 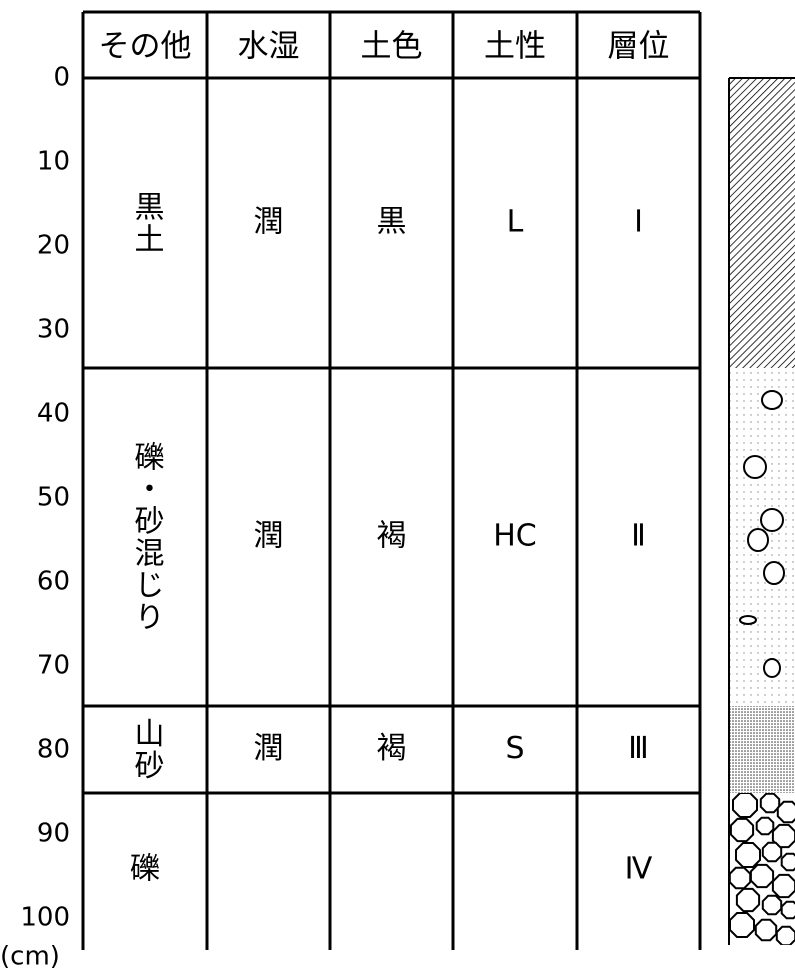 I want to click on vertical-cell: 黒土, so click(x=146, y=223).